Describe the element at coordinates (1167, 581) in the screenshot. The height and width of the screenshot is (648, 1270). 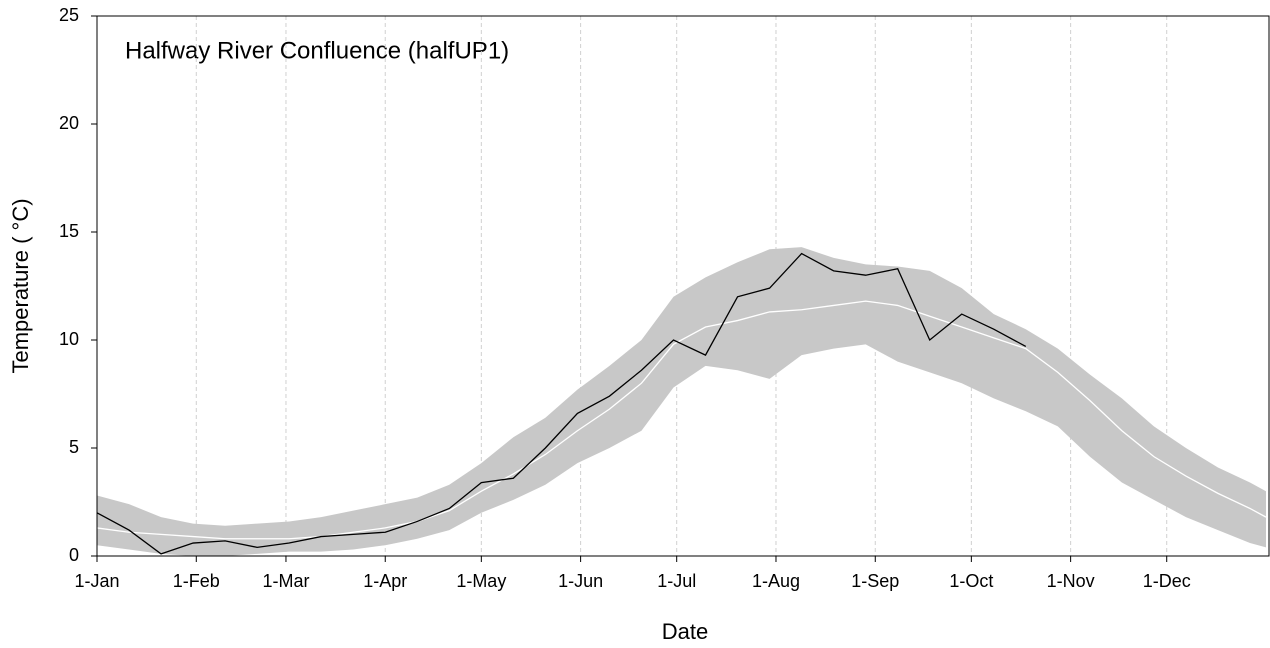
I see `x-tick-label: 1-Dec` at that location.